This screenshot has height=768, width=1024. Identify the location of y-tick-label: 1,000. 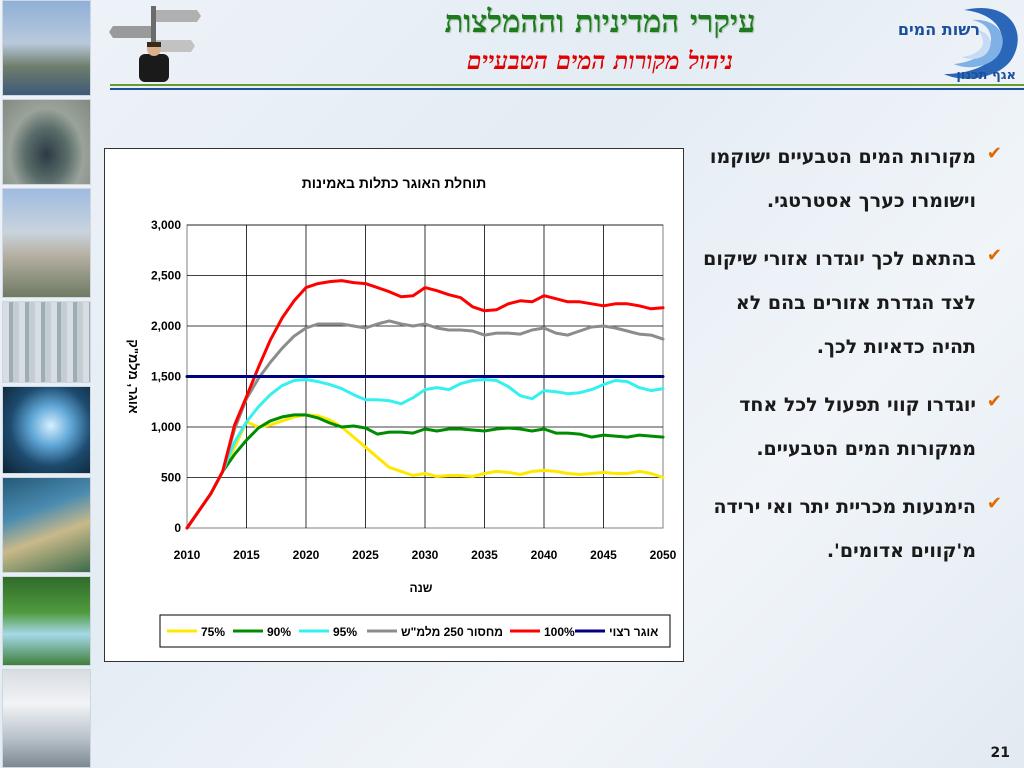
(166, 427).